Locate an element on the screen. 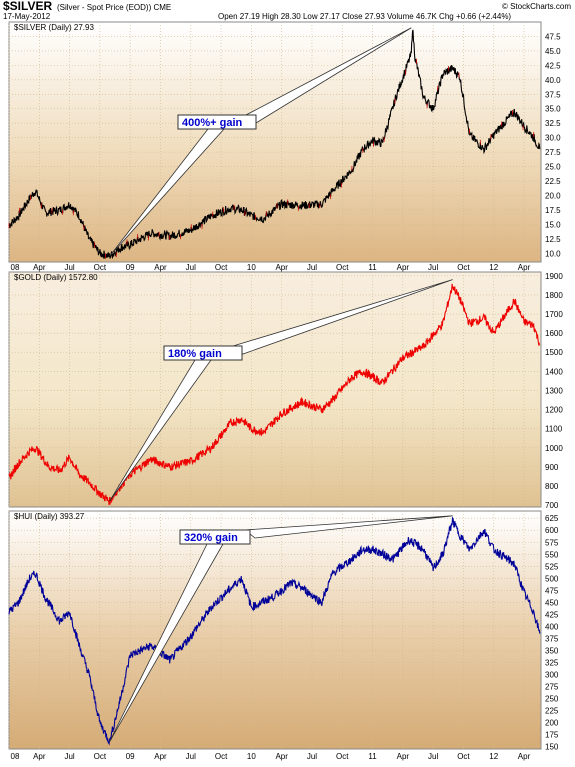  gold-y-tick-label: 1600 is located at coordinates (554, 333).